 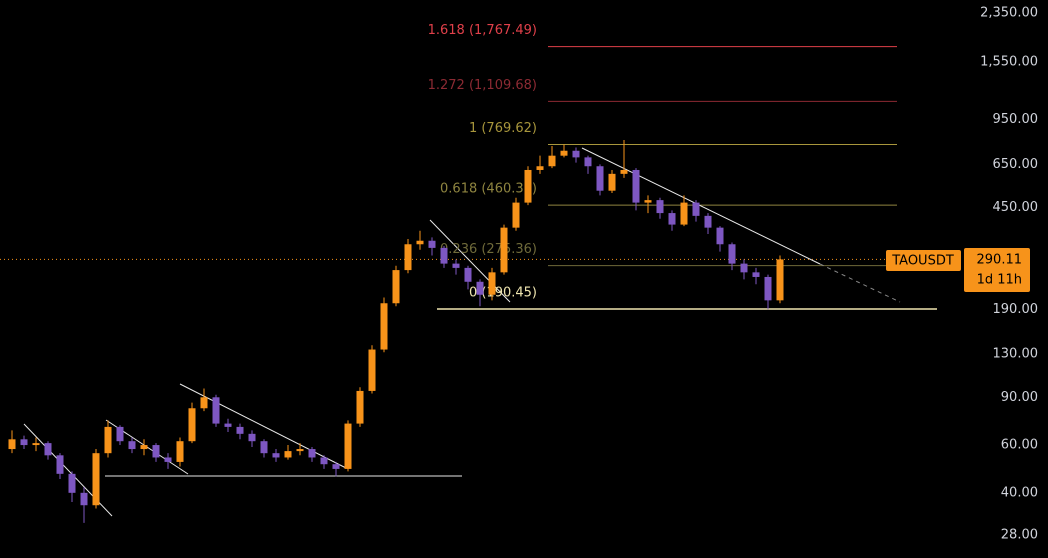 I want to click on y-tick-label: 950.00, so click(x=1016, y=119).